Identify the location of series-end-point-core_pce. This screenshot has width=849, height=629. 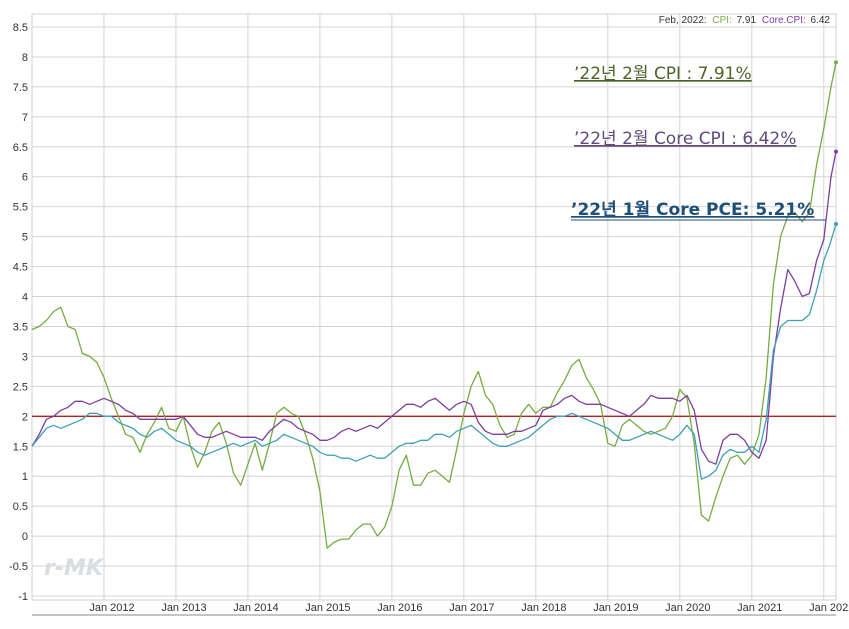
(836, 224).